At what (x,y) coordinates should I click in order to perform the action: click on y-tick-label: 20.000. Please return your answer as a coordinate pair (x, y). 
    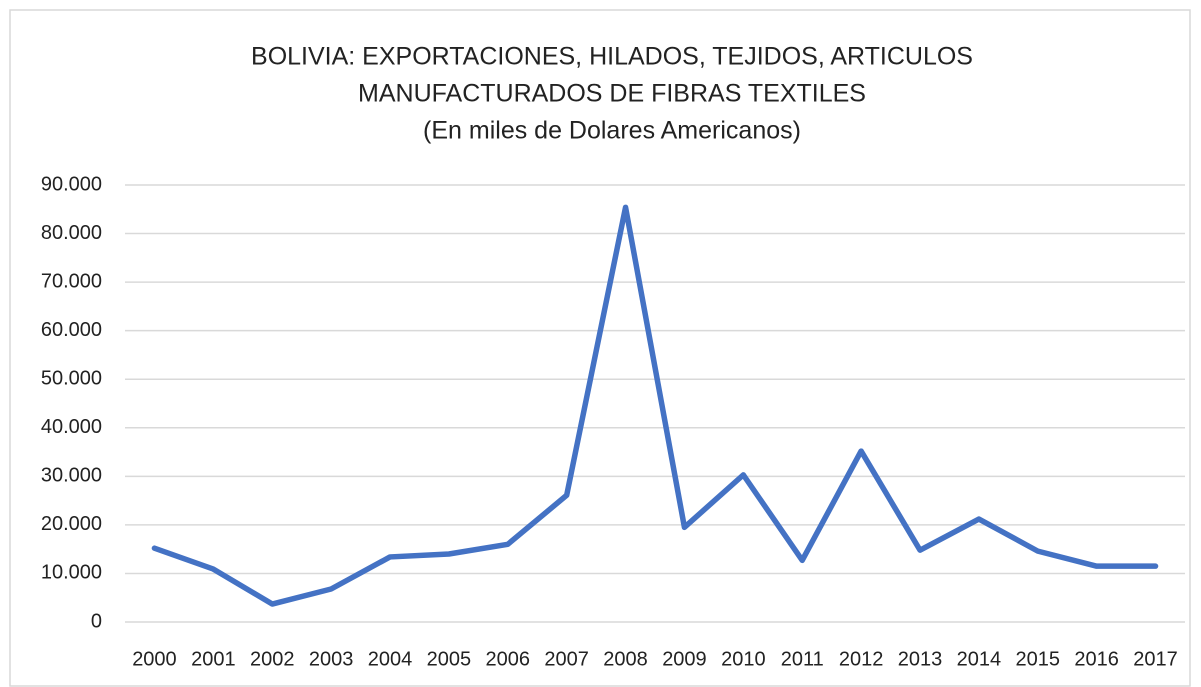
    Looking at the image, I should click on (71, 524).